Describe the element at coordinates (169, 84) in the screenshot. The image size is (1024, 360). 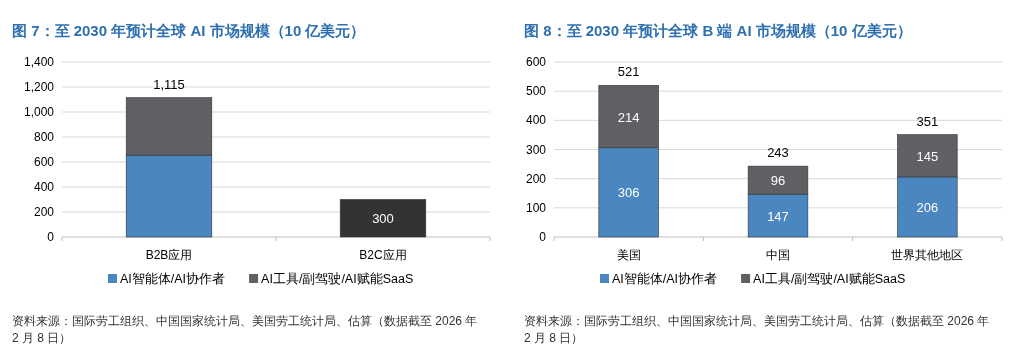
I see `total-label: 1,115` at that location.